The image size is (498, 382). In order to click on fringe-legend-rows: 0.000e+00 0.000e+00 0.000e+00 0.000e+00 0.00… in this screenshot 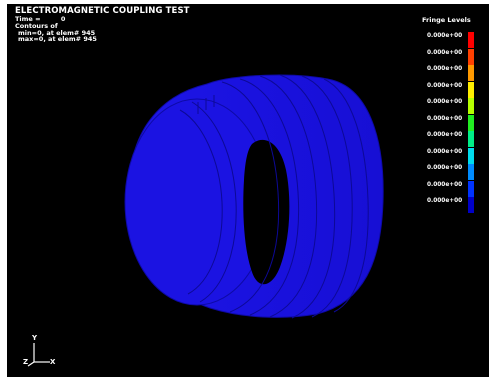, I will do `click(449, 123)`.